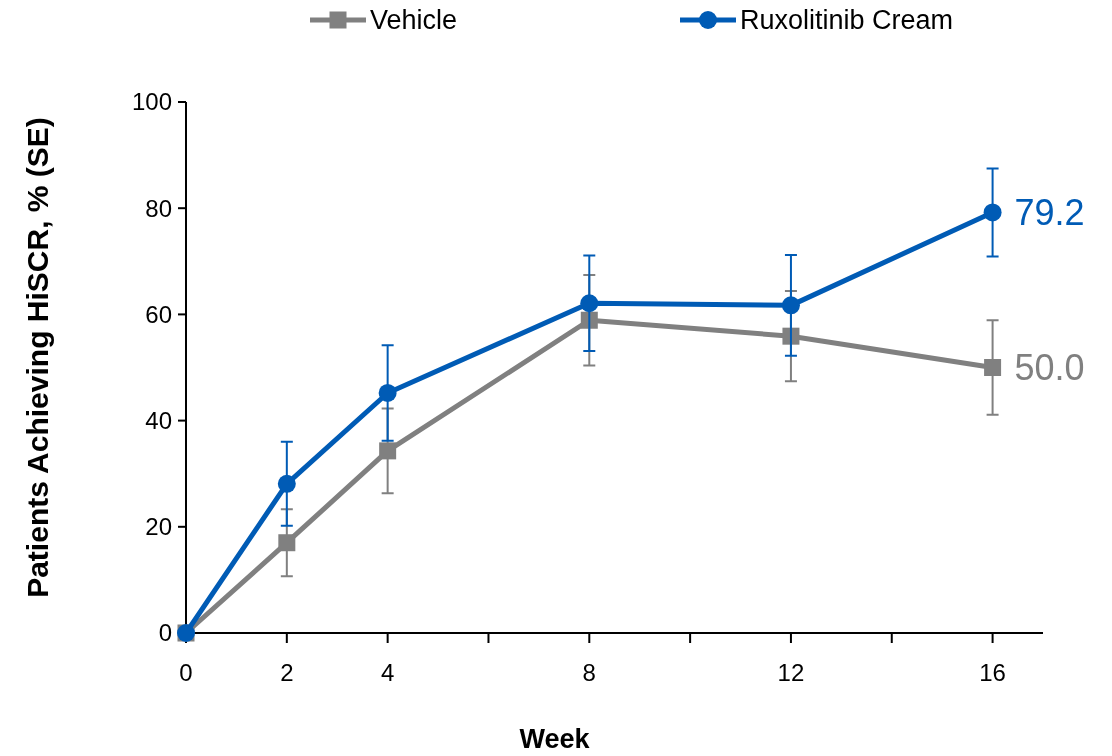  I want to click on y-tick-label: 60, so click(158, 314).